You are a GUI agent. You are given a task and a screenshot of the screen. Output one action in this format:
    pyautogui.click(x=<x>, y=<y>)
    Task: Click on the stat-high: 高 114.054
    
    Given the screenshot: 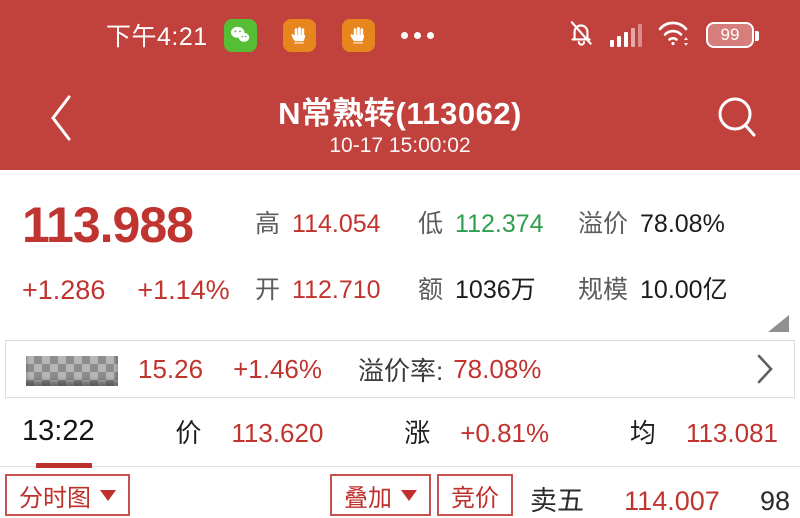 What is the action you would take?
    pyautogui.click(x=318, y=224)
    